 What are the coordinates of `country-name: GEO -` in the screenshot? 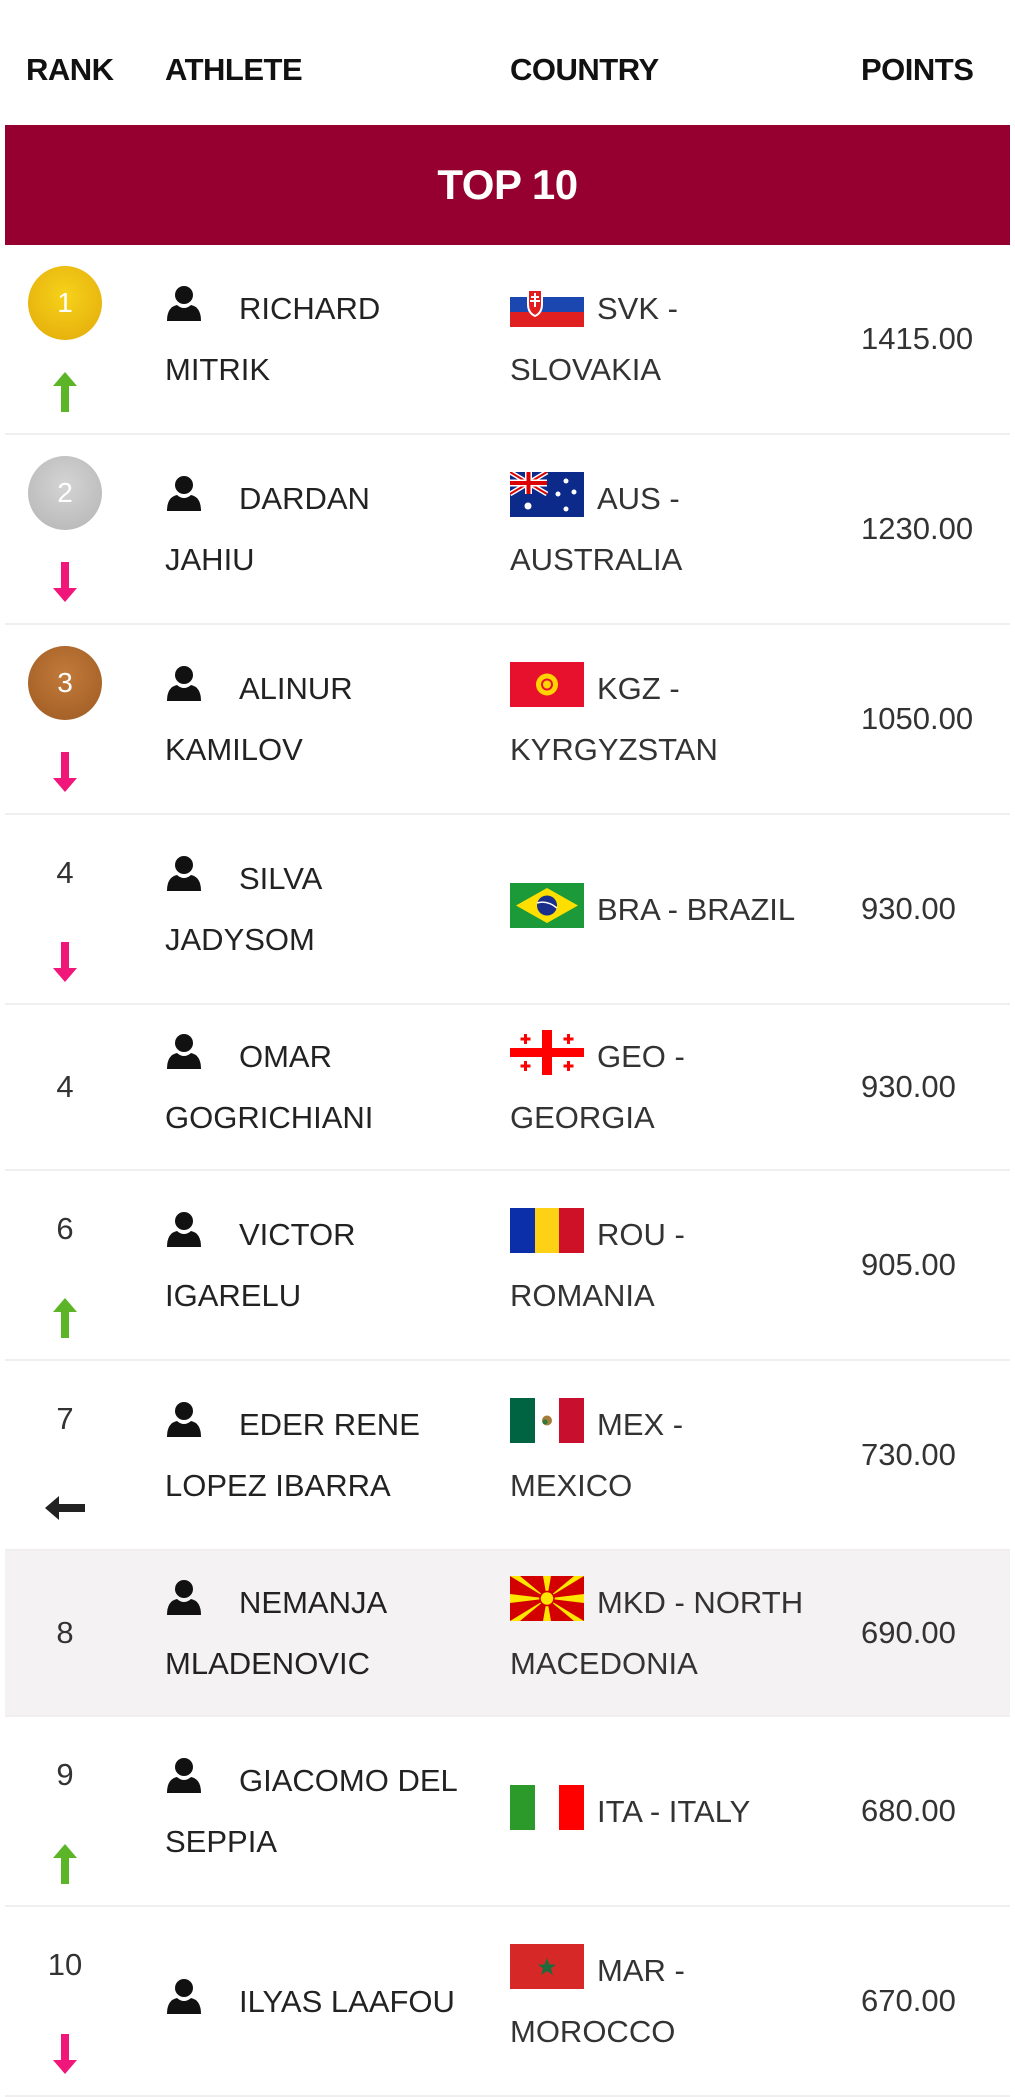 It's located at (641, 1056).